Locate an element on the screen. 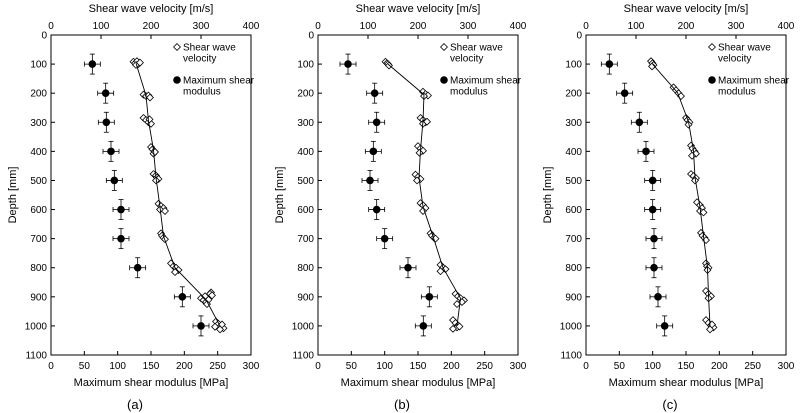 This screenshot has height=413, width=800. y-tick-label: 500 is located at coordinates (573, 181).